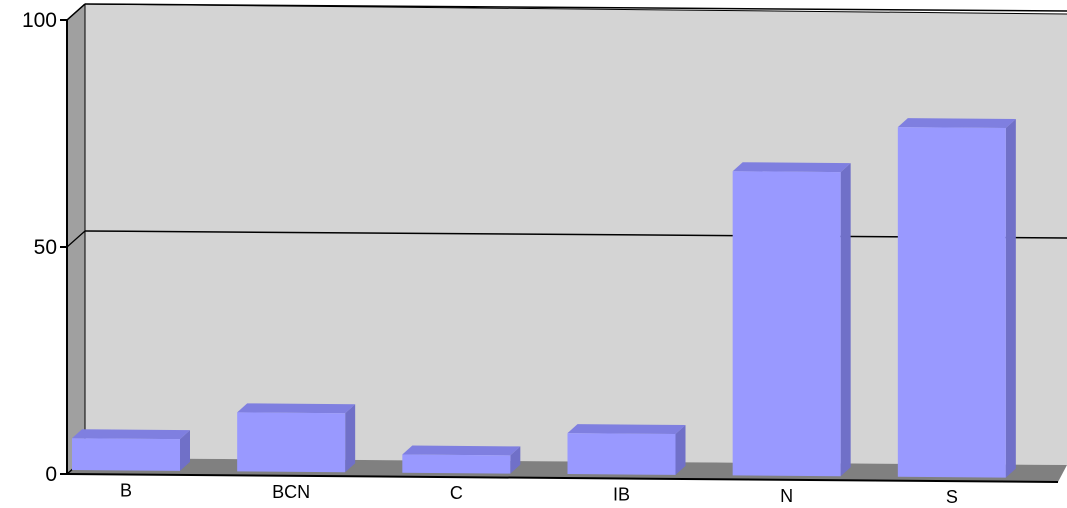 The image size is (1067, 508). I want to click on x-tick-label: S, so click(952, 497).